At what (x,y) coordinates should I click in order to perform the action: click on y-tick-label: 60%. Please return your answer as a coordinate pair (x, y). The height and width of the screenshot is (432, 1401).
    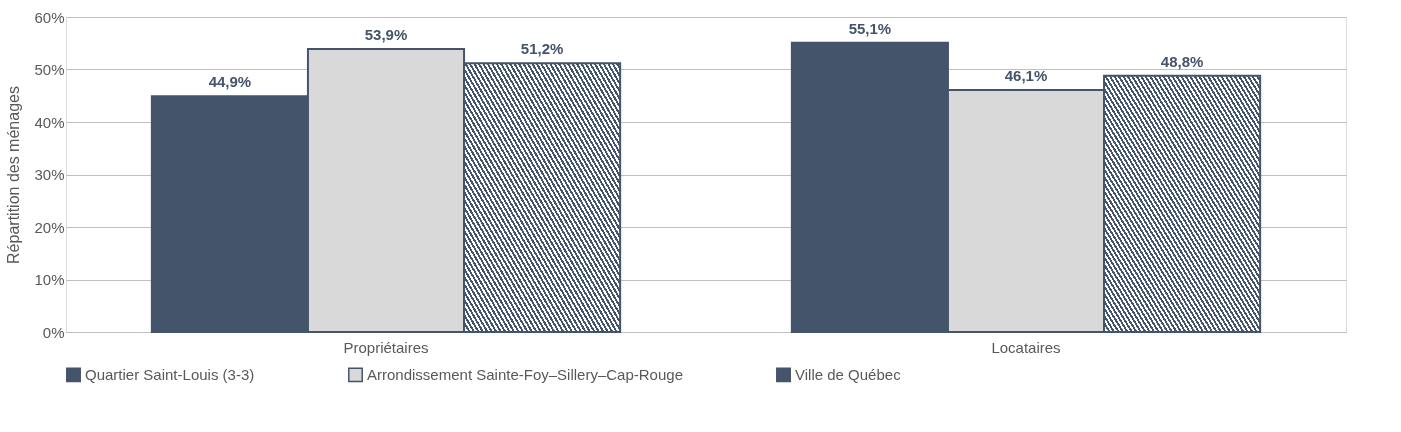
    Looking at the image, I should click on (49, 17).